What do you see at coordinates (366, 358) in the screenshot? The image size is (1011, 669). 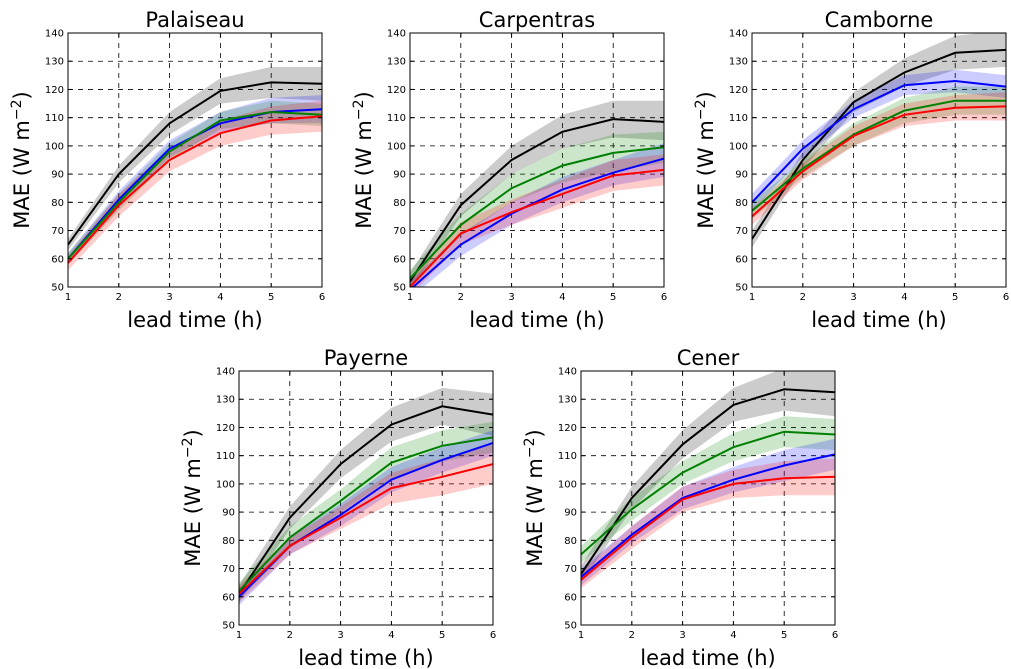 I see `panel-title: Payerne` at bounding box center [366, 358].